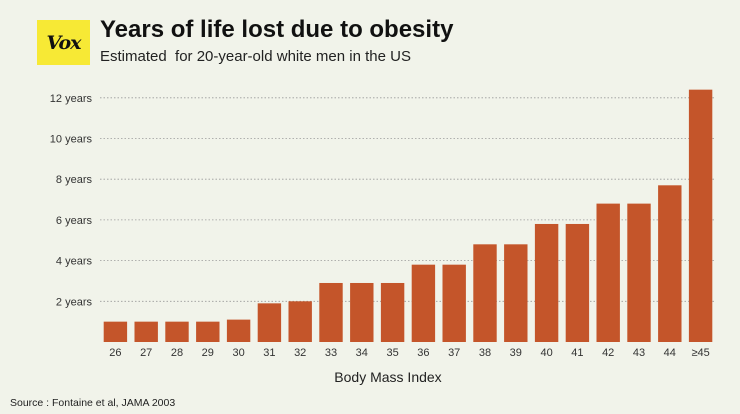 The height and width of the screenshot is (414, 740). Describe the element at coordinates (454, 353) in the screenshot. I see `x-tick-label: 37` at that location.